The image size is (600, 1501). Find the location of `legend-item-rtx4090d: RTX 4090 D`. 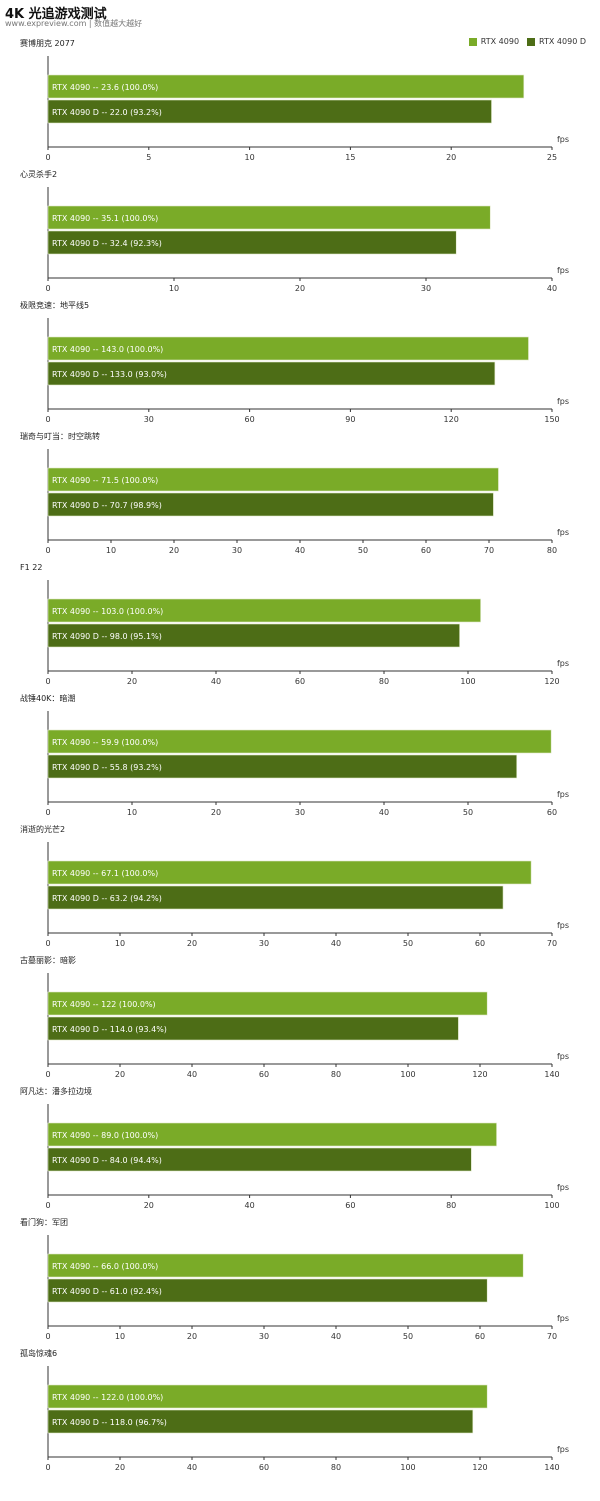

legend-item-rtx4090d: RTX 4090 D is located at coordinates (556, 41).